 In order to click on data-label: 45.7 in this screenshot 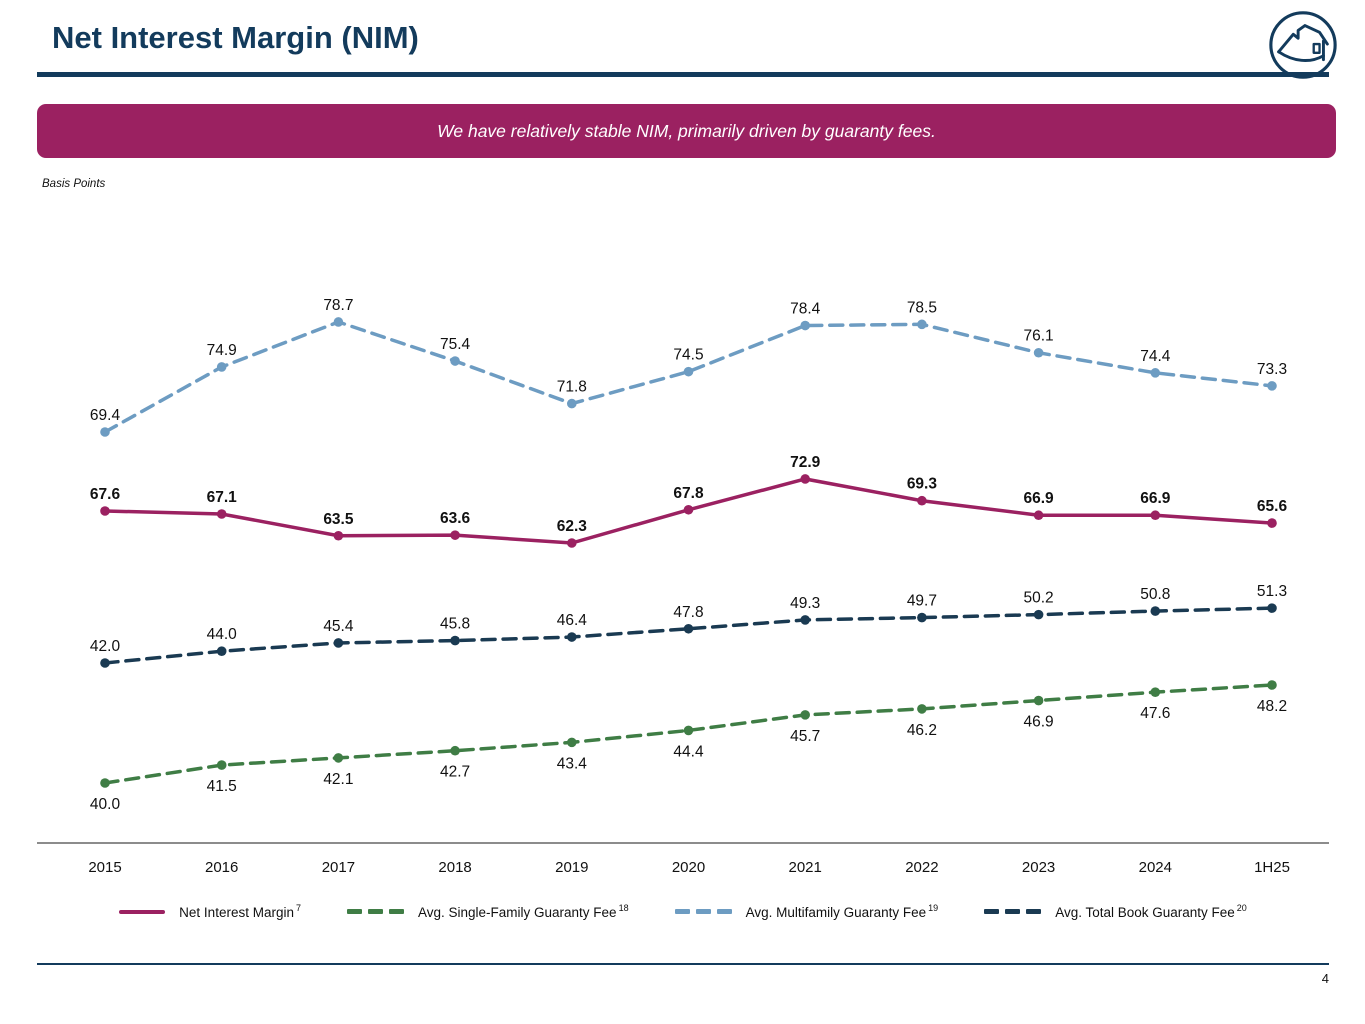, I will do `click(805, 736)`.